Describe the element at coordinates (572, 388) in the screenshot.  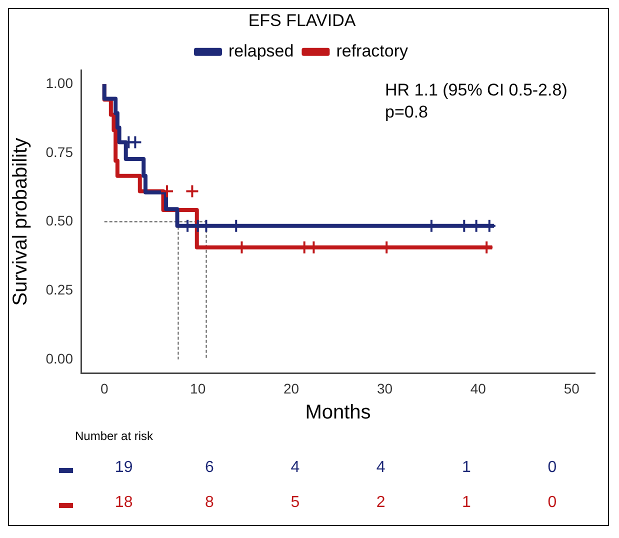
I see `x-tick-label: 50` at that location.